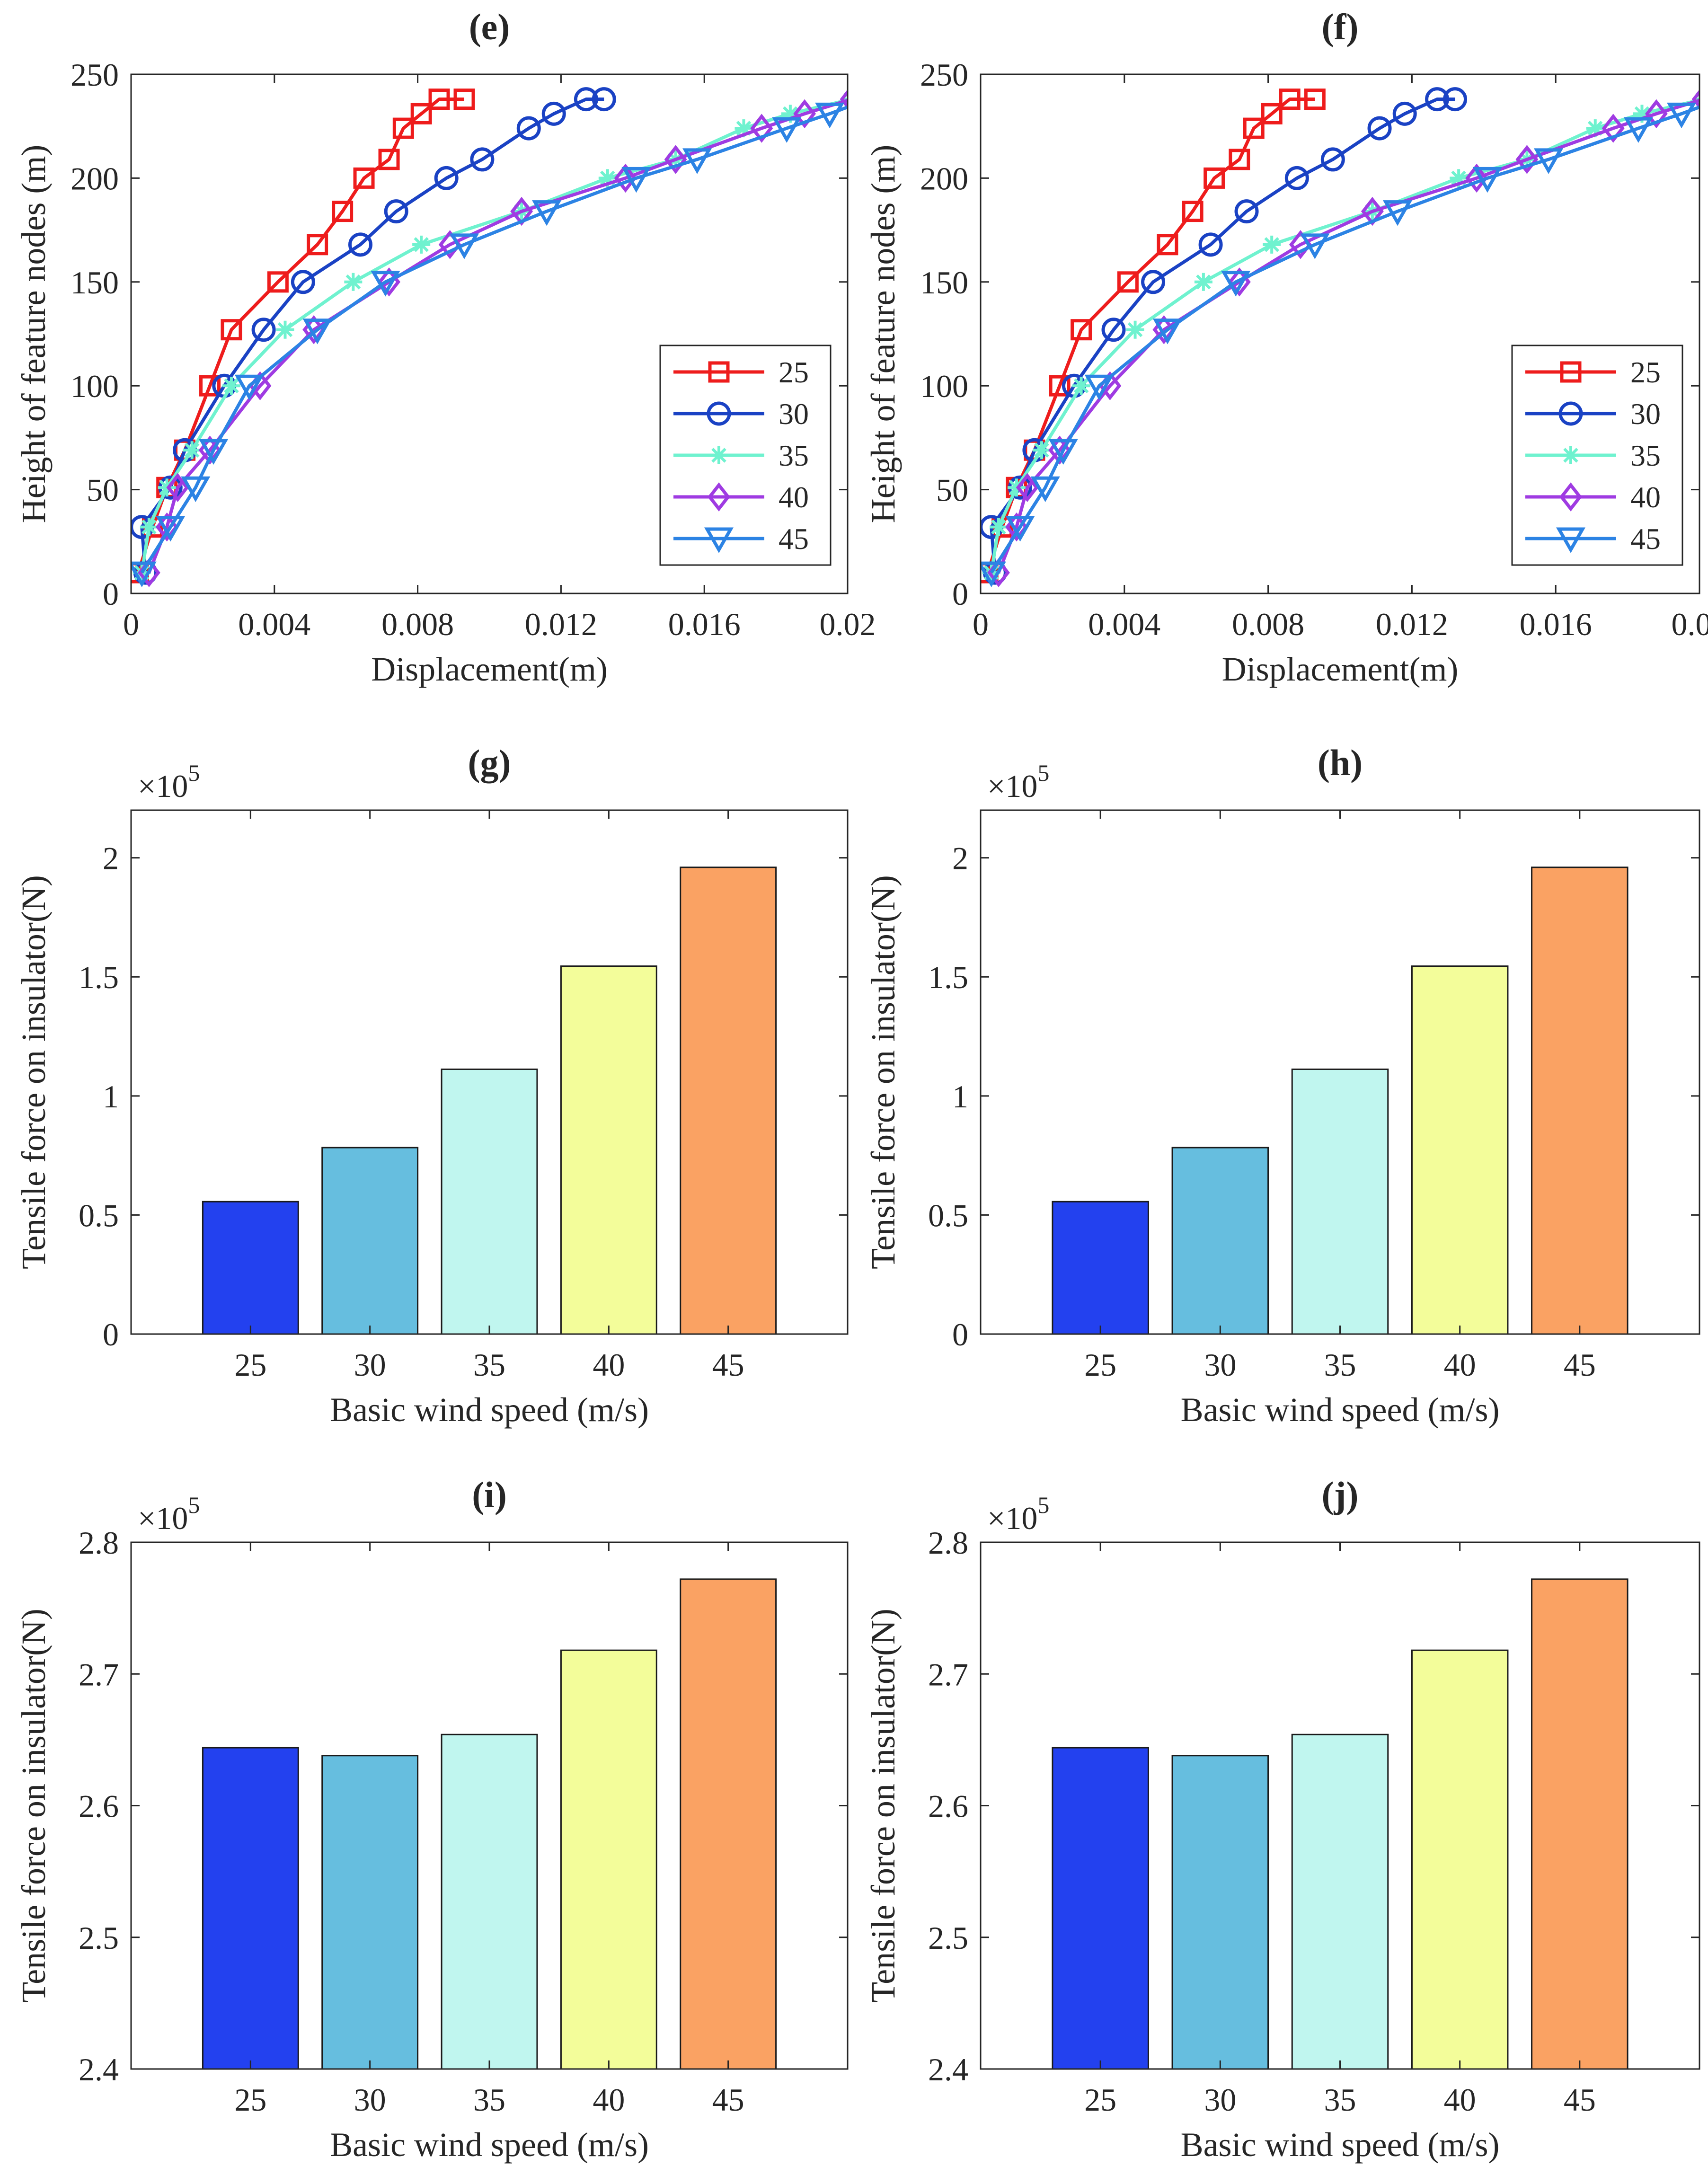 The image size is (1708, 2175). Describe the element at coordinates (99, 1543) in the screenshot. I see `y-tick-label: 2.8` at that location.